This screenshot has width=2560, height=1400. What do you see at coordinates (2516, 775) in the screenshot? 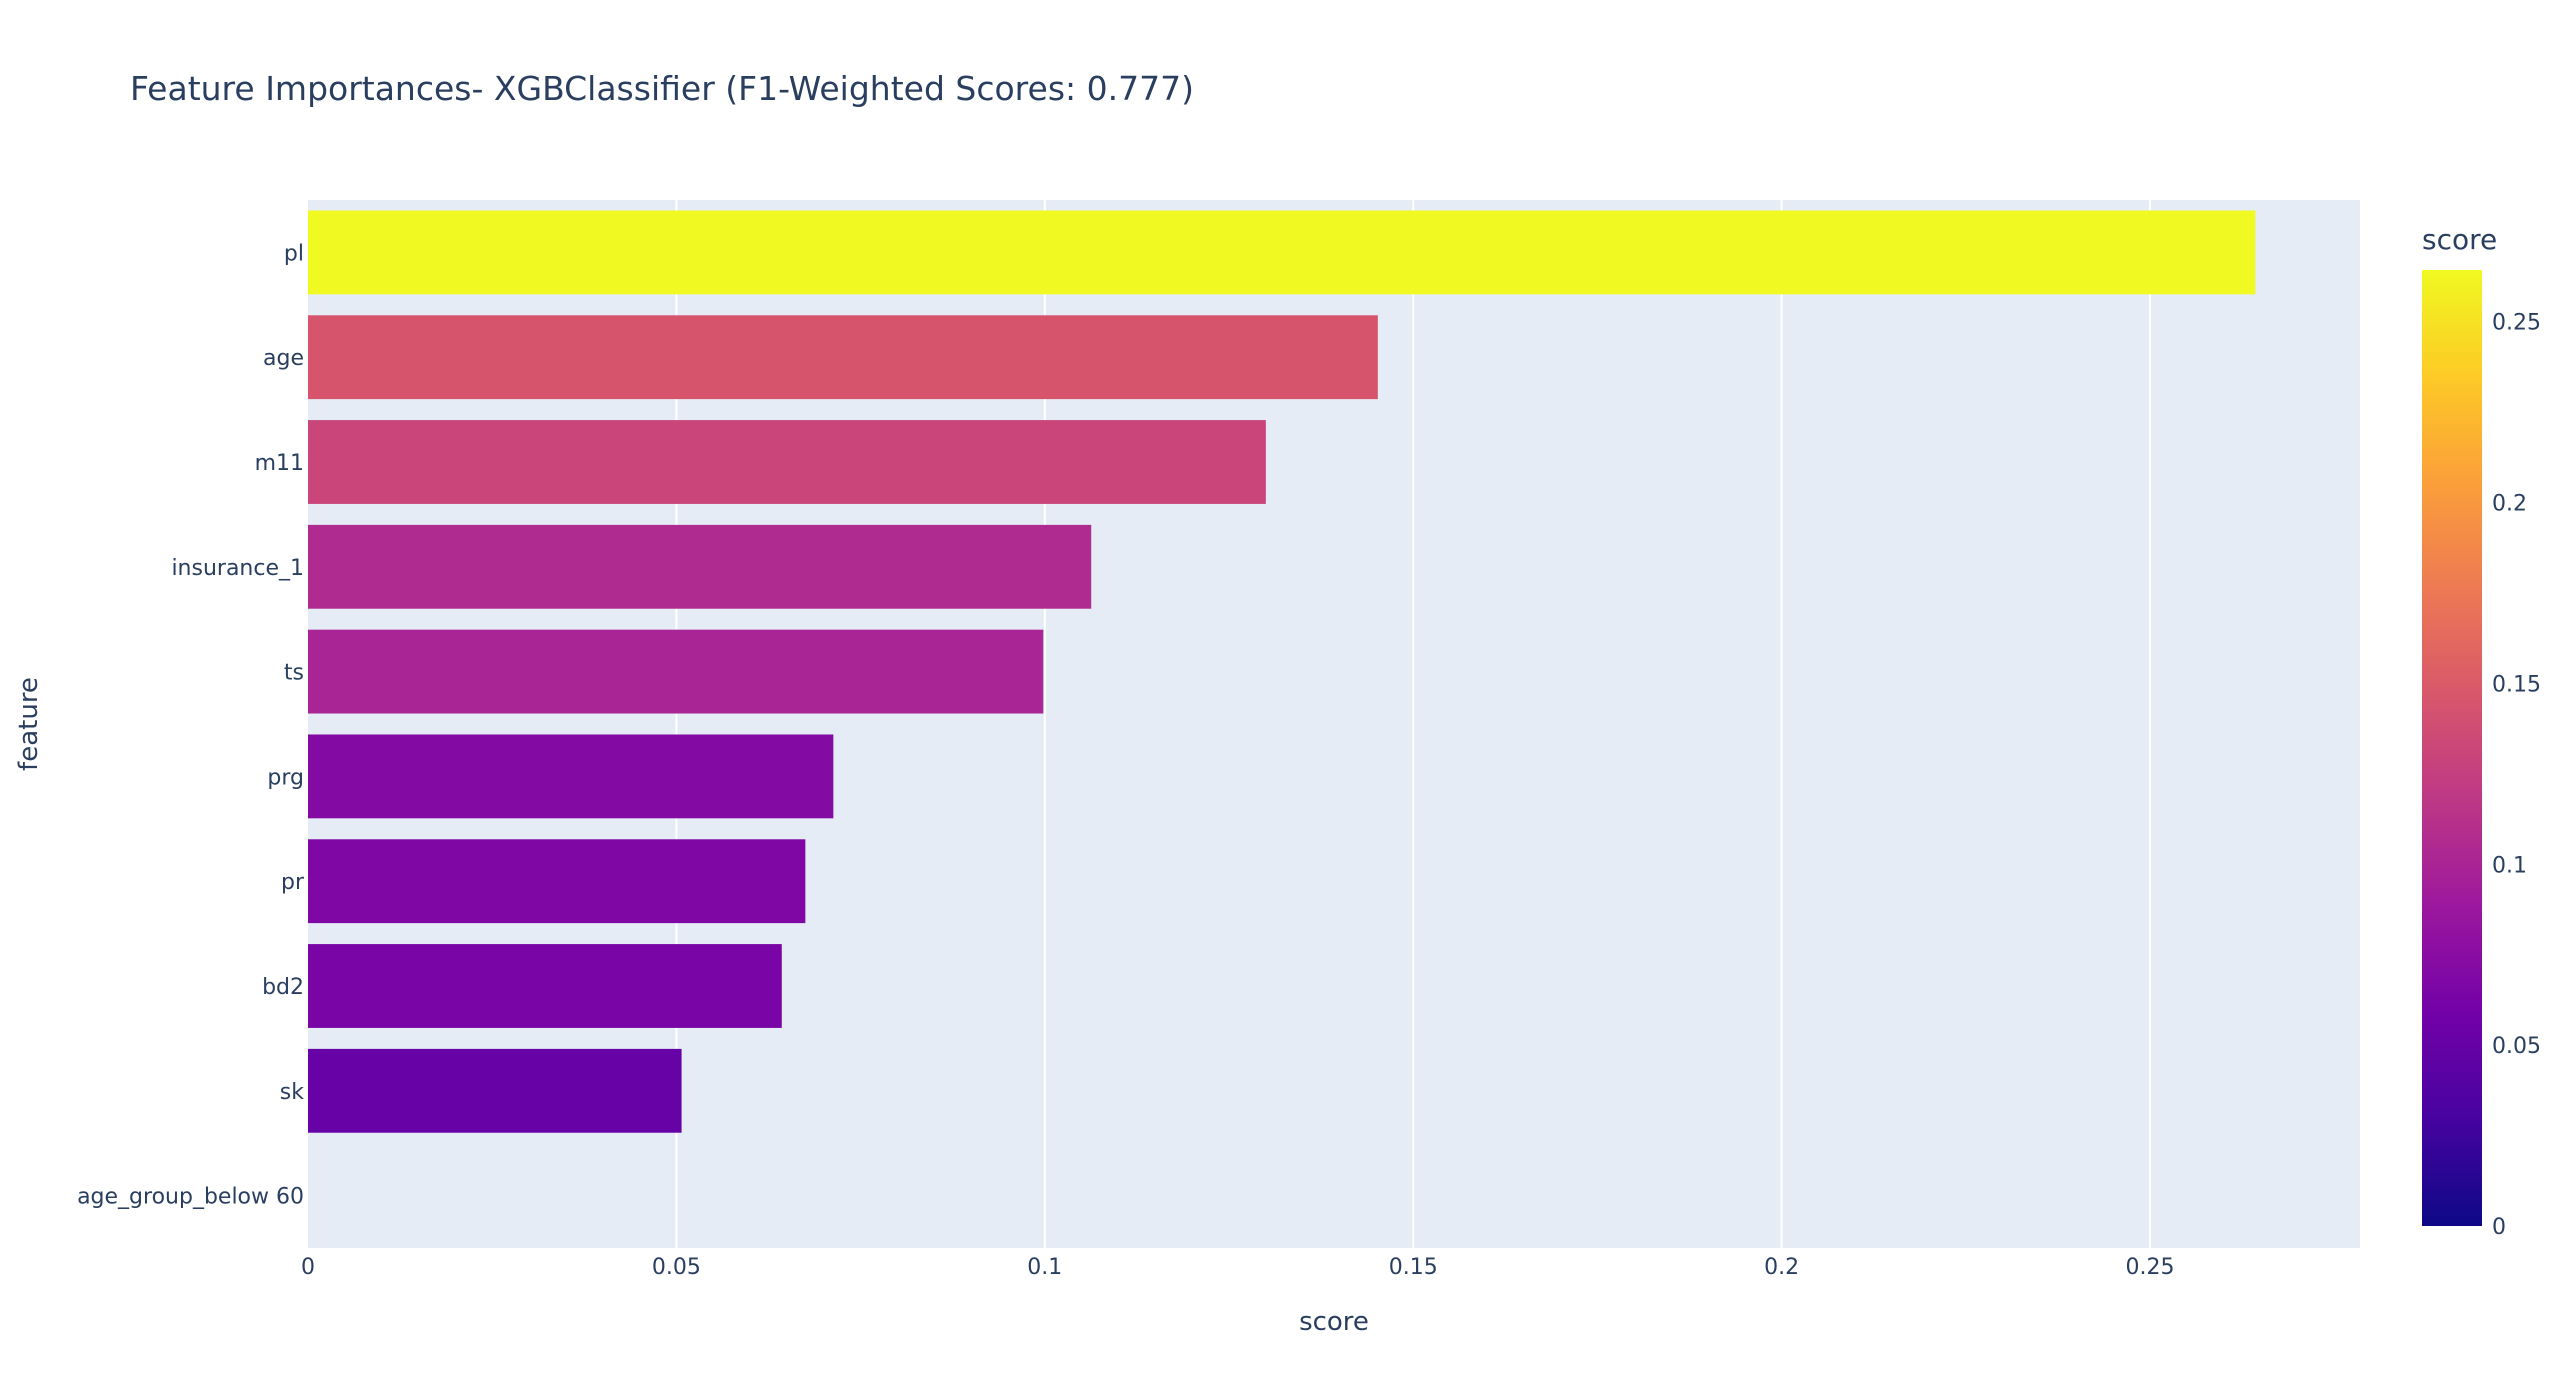
I see `colorbar-tick-labels: 0 0.05 0.1 0.15 0.2 0.25` at bounding box center [2516, 775].